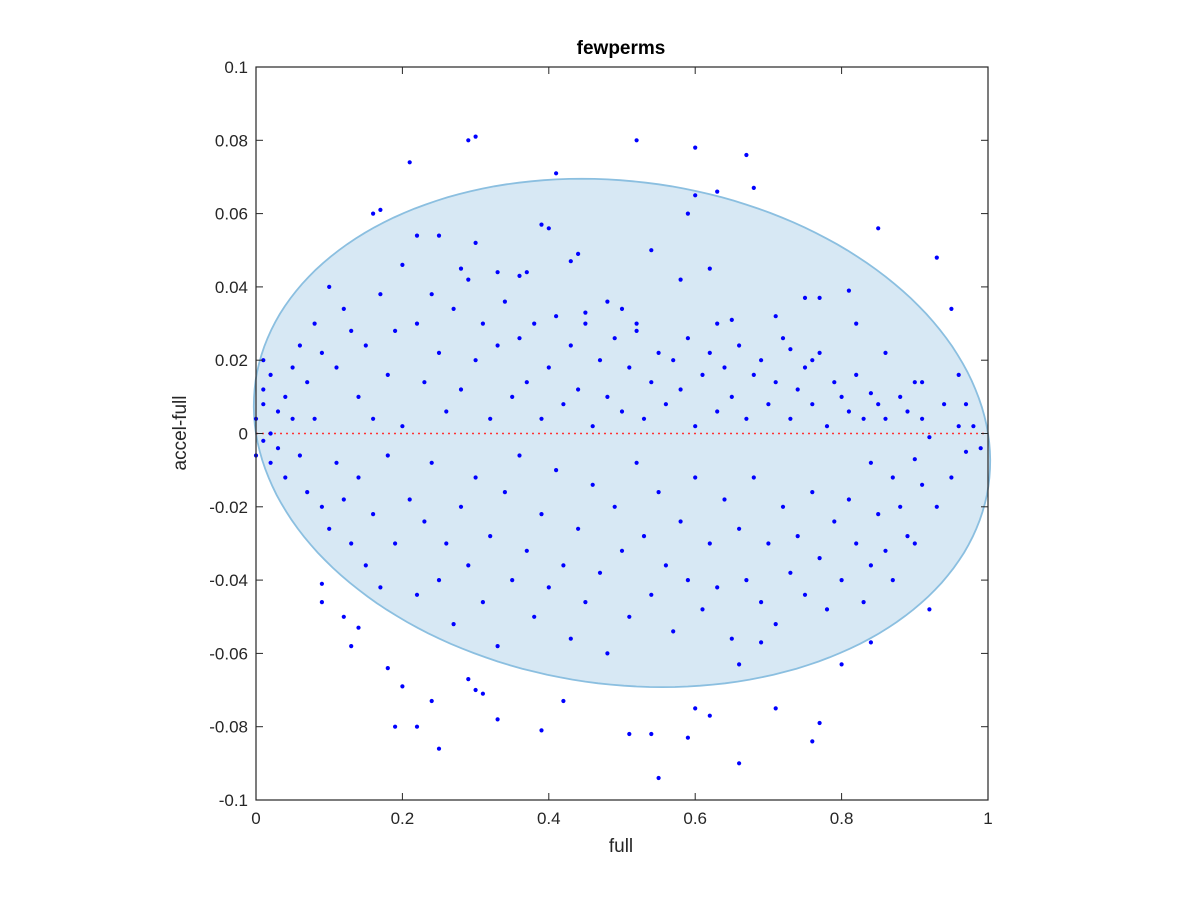 The height and width of the screenshot is (900, 1200). Describe the element at coordinates (231, 140) in the screenshot. I see `y-tick-label: 0.08` at that location.